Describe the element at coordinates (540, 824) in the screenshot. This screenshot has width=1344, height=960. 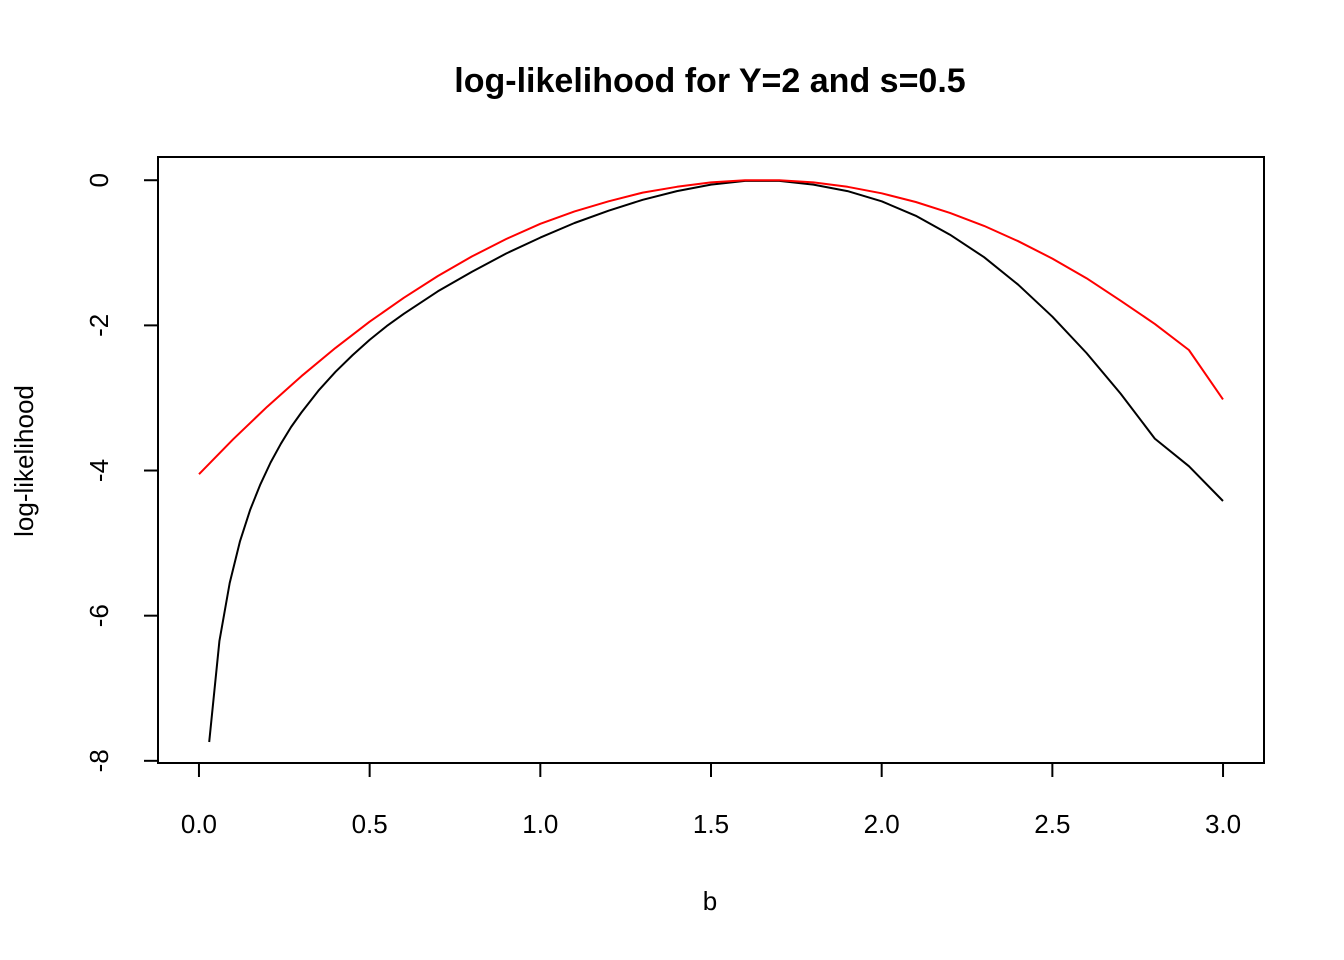
I see `x-tick-label: 1.0` at that location.